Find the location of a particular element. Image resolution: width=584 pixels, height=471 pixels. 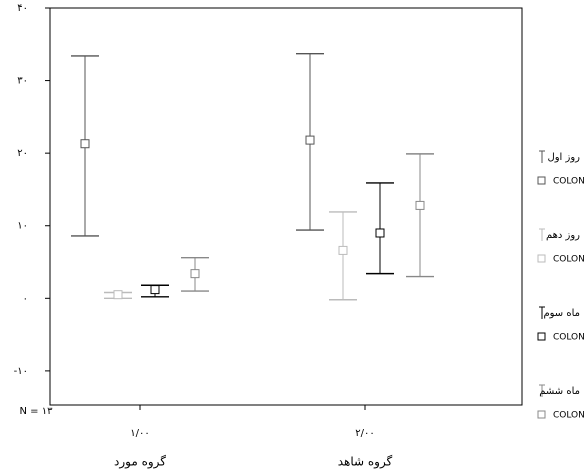

y-tick-label: ۲۰ is located at coordinates (22, 153).